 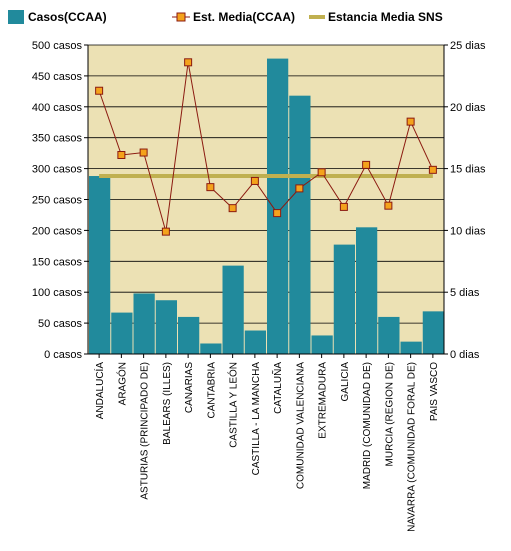 I want to click on left-tick-label: 500 casos, so click(x=57, y=46).